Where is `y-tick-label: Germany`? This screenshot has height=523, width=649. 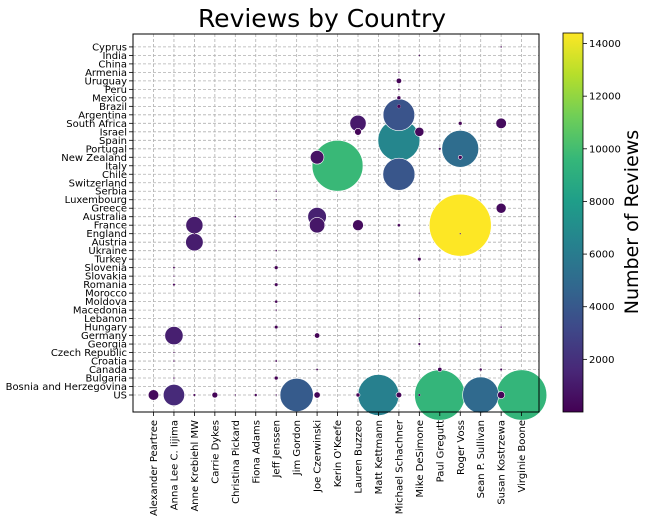
y-tick-label: Germany is located at coordinates (104, 336).